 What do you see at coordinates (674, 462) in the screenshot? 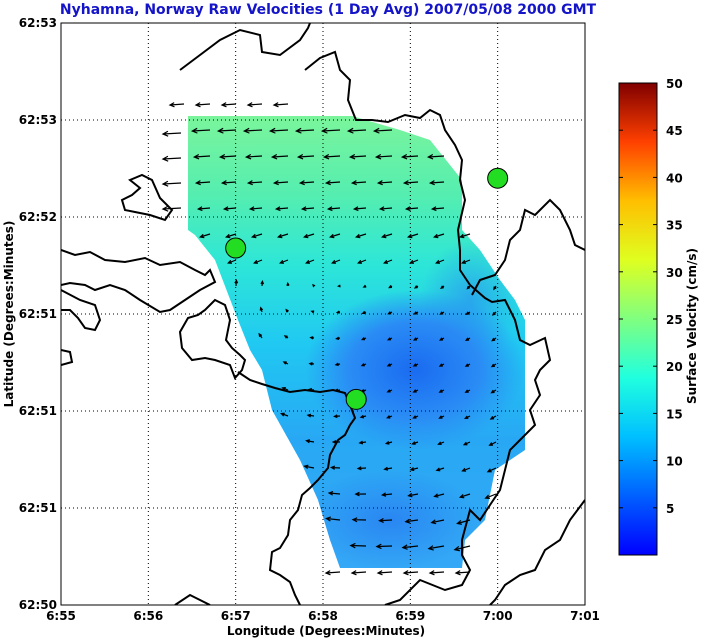
I see `colorbar-tick-label: 10` at bounding box center [674, 462].